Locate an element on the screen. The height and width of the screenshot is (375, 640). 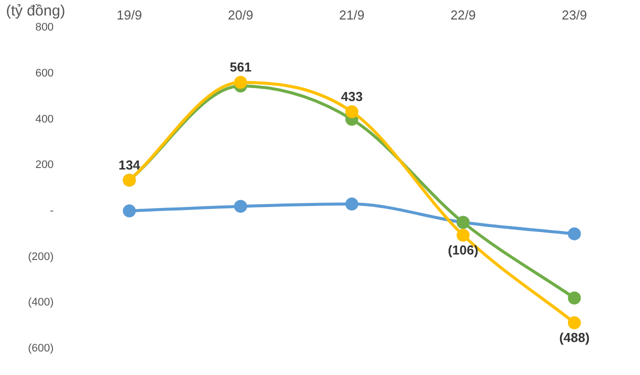
y-tick-label: 400 is located at coordinates (44, 119).